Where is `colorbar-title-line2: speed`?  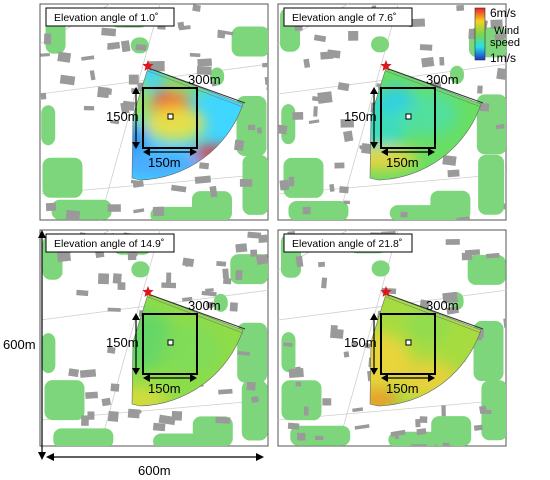
colorbar-title-line2: speed is located at coordinates (505, 43).